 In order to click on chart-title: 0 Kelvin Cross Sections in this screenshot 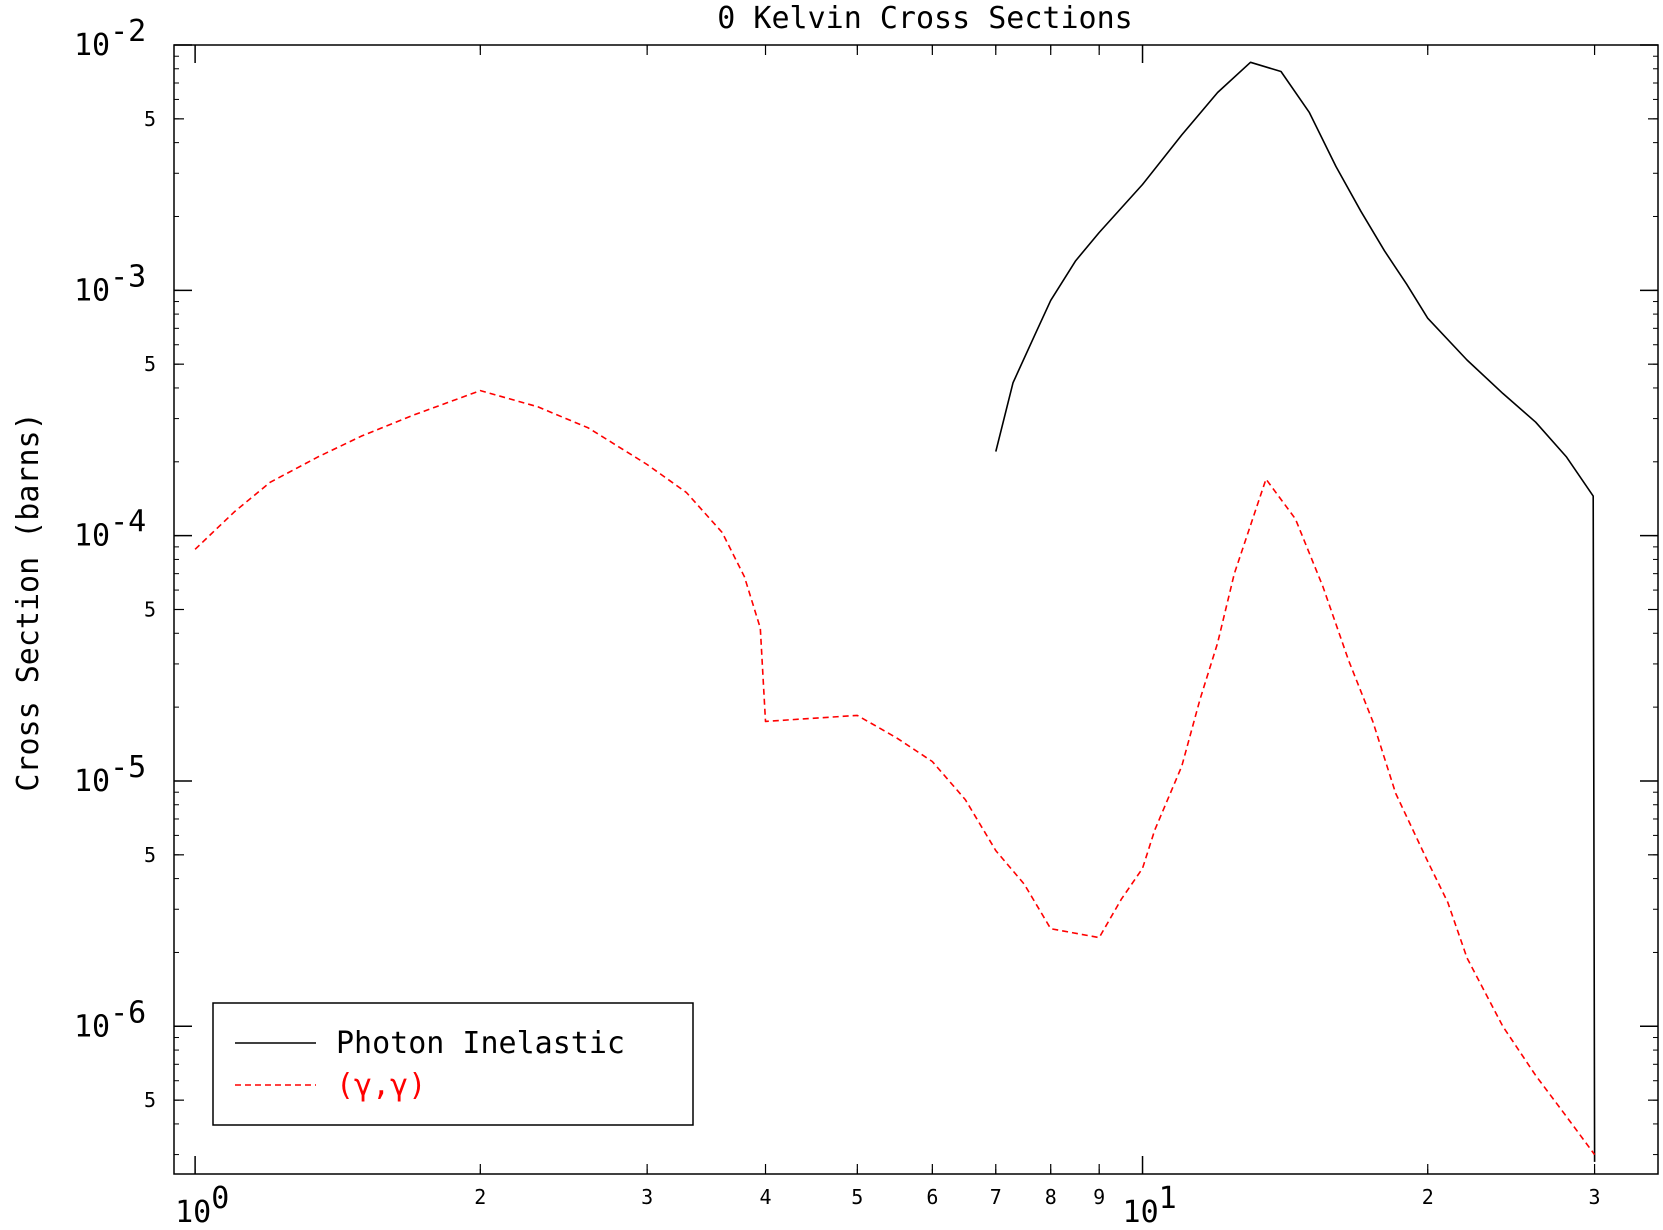, I will do `click(924, 18)`.